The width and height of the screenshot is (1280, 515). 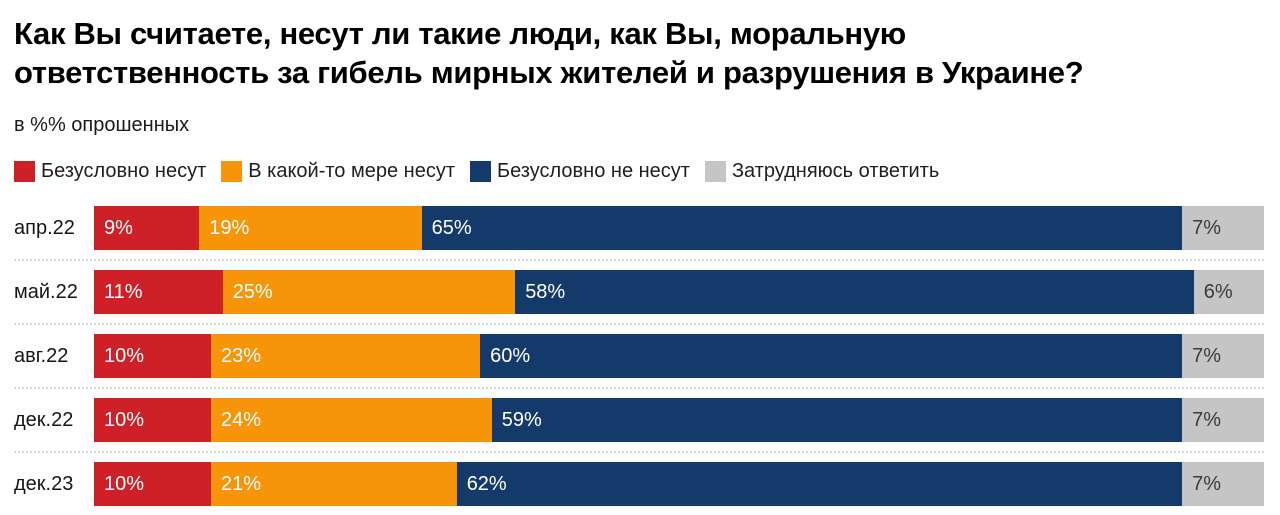 What do you see at coordinates (232, 172) in the screenshot?
I see `legend-swatch-somewhat-bear` at bounding box center [232, 172].